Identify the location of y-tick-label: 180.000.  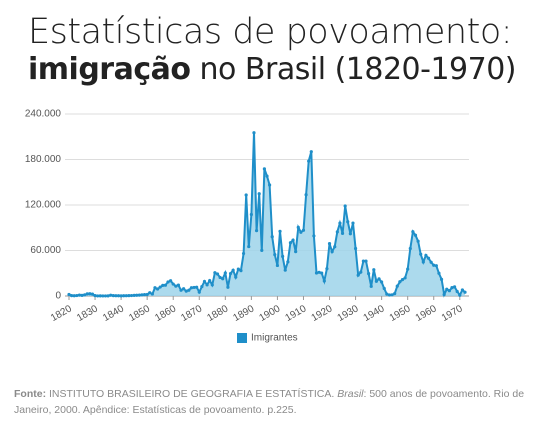
(43, 159).